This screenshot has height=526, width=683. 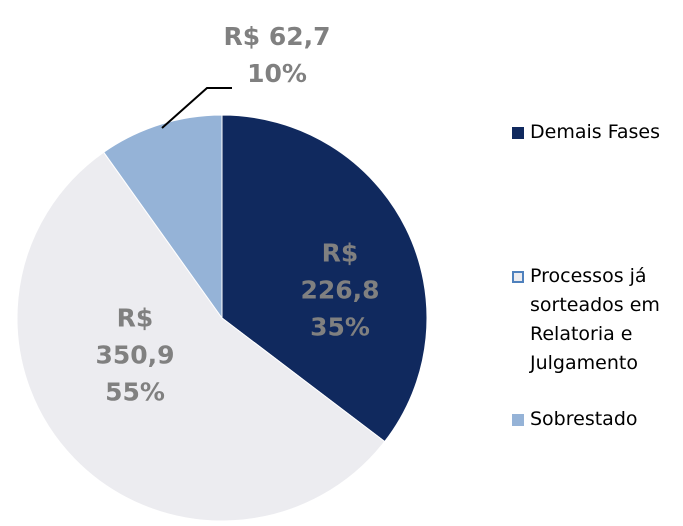 What do you see at coordinates (135, 336) in the screenshot?
I see `value-label: R$ 350,9` at bounding box center [135, 336].